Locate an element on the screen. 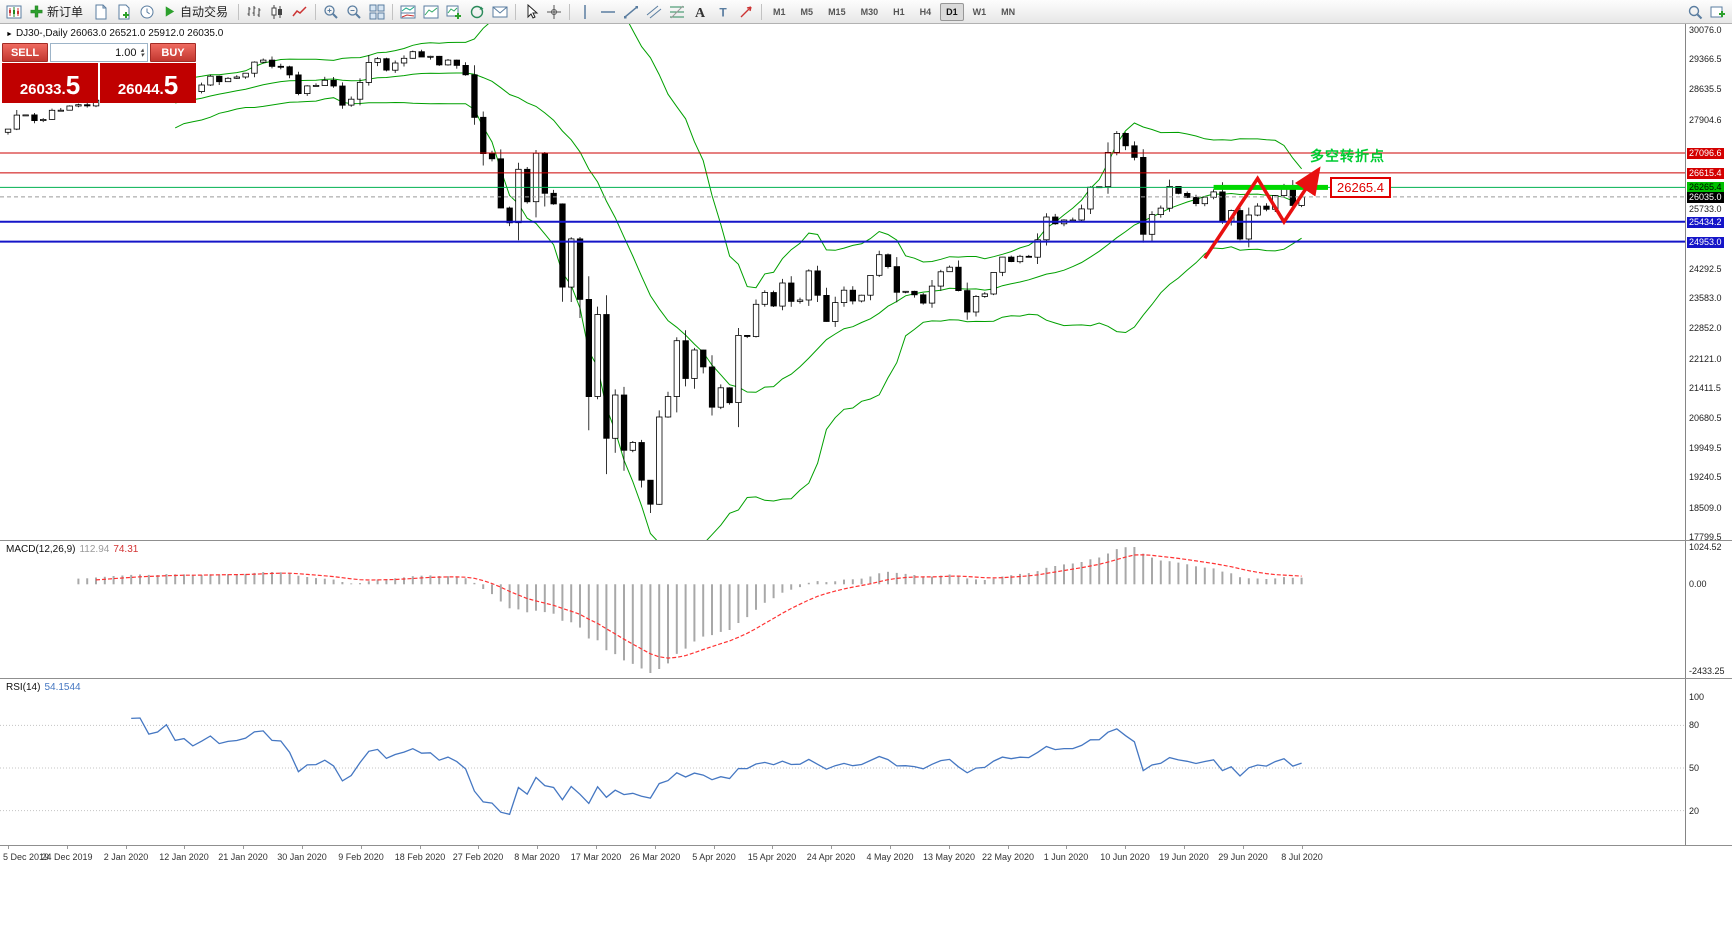 Image resolution: width=1732 pixels, height=950 pixels. price-axis-label: 27904.6 is located at coordinates (1705, 120).